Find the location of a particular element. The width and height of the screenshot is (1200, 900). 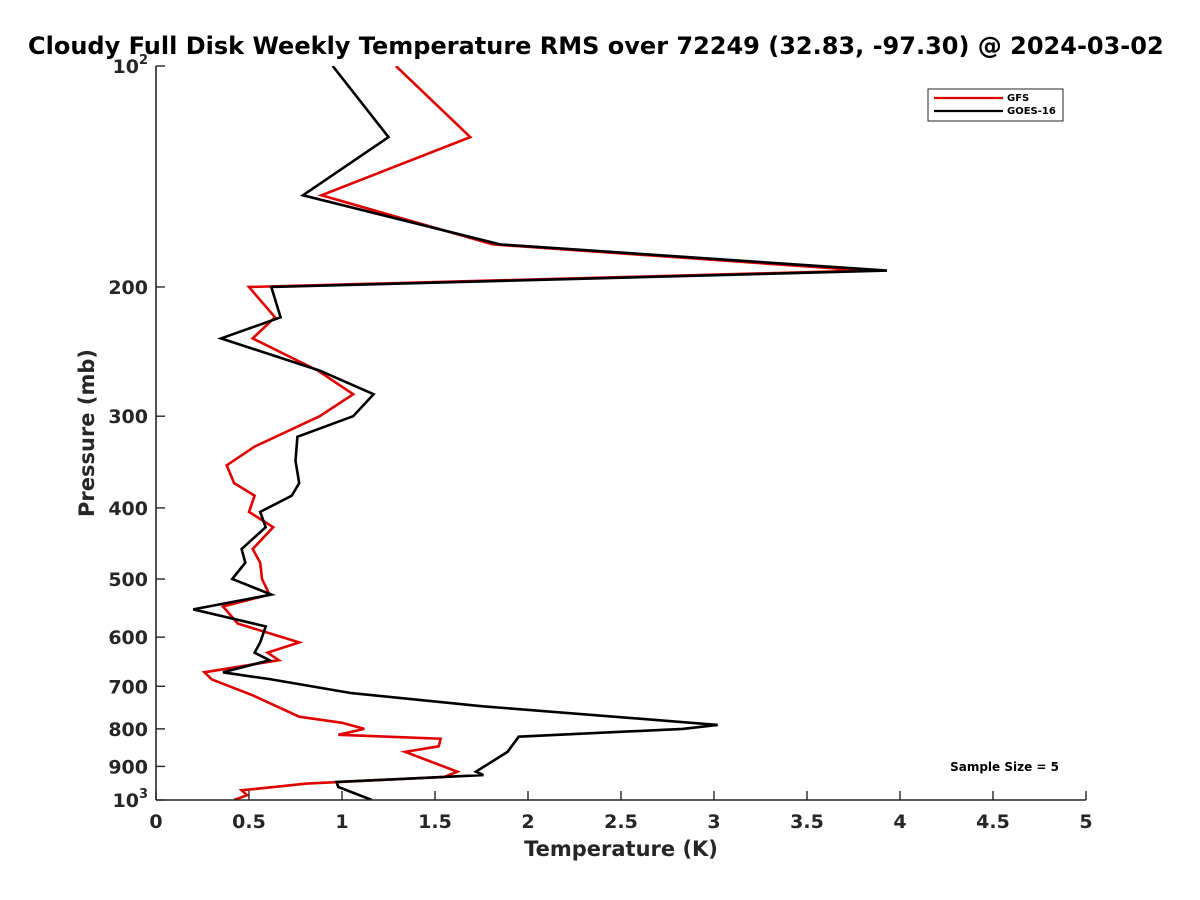

legend: GFS GOES-16 is located at coordinates (995, 105).